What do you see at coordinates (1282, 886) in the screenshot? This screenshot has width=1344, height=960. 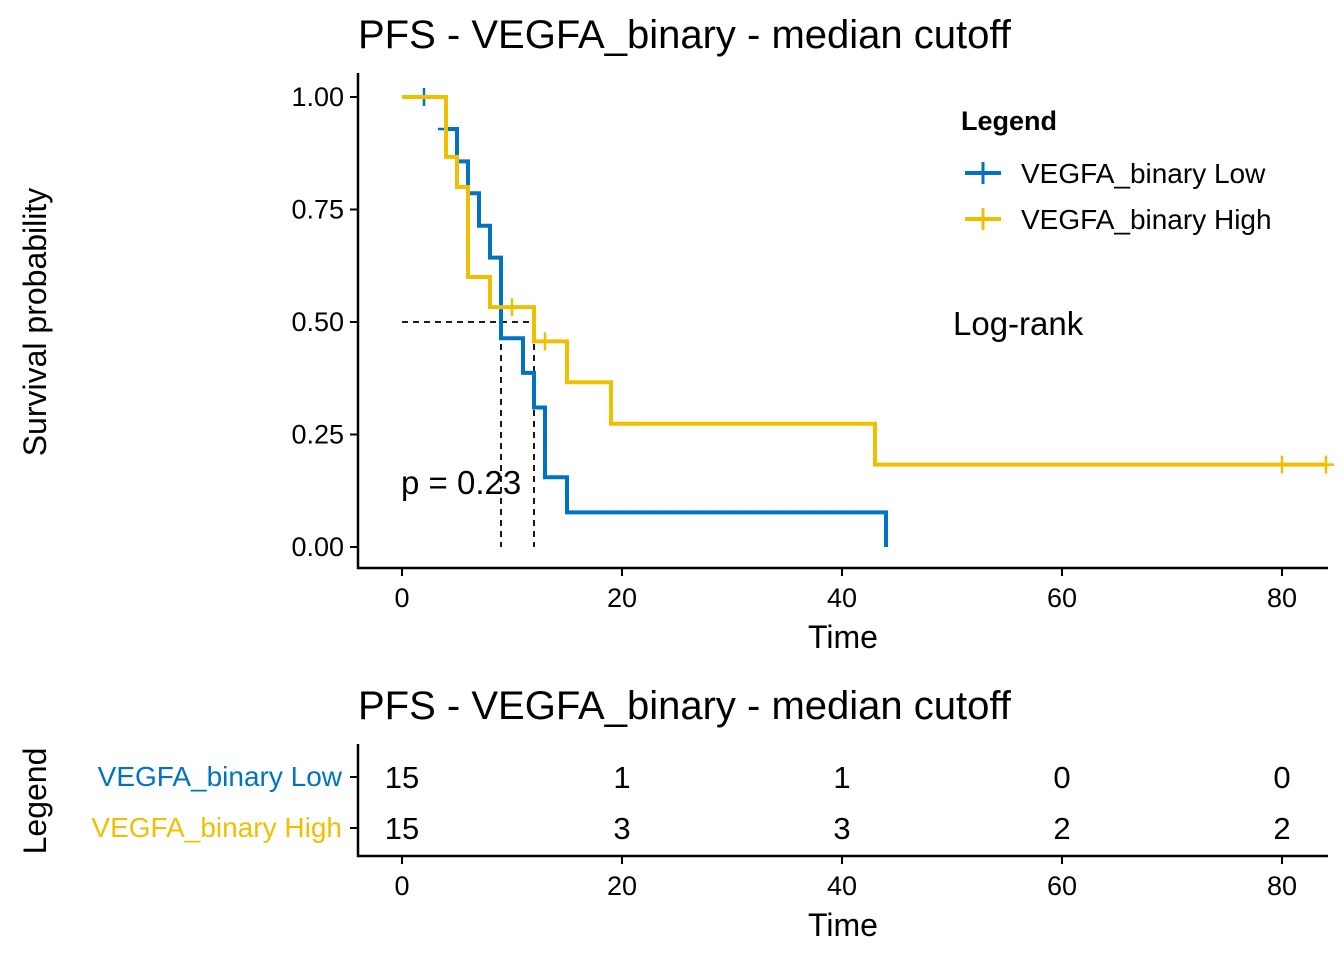 I see `risk-x-tick-label: 80` at bounding box center [1282, 886].